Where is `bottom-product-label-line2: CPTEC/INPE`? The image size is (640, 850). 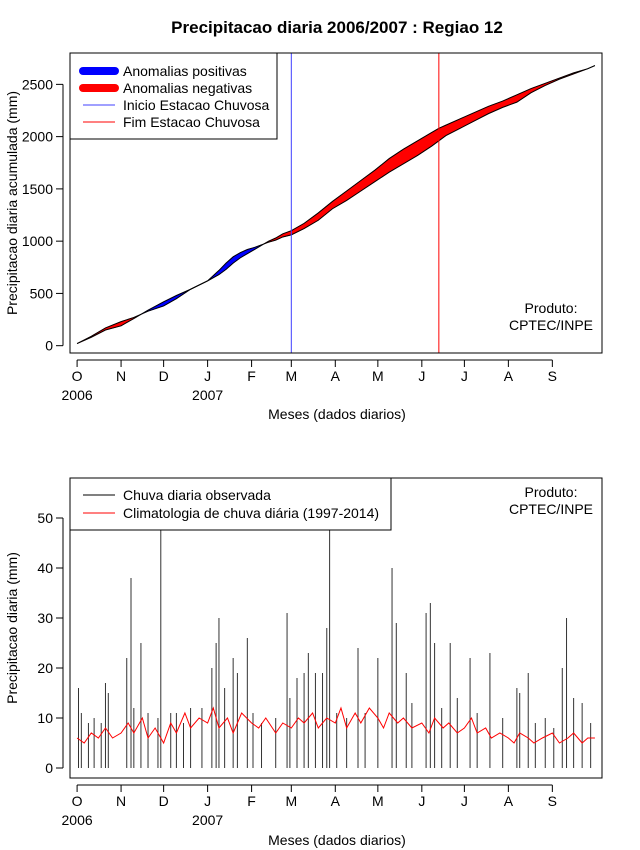
bottom-product-label-line2: CPTEC/INPE is located at coordinates (551, 509).